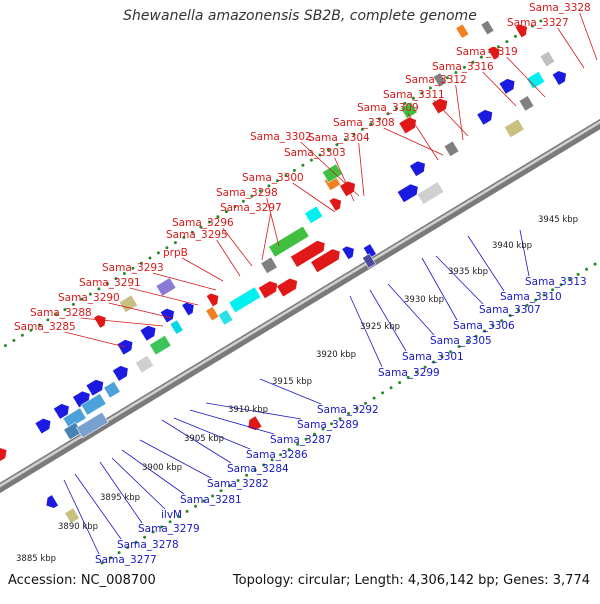 Image resolution: width=600 pixels, height=604 pixels. What do you see at coordinates (315, 153) in the screenshot?
I see `forward-gene-label: Sama_3303` at bounding box center [315, 153].